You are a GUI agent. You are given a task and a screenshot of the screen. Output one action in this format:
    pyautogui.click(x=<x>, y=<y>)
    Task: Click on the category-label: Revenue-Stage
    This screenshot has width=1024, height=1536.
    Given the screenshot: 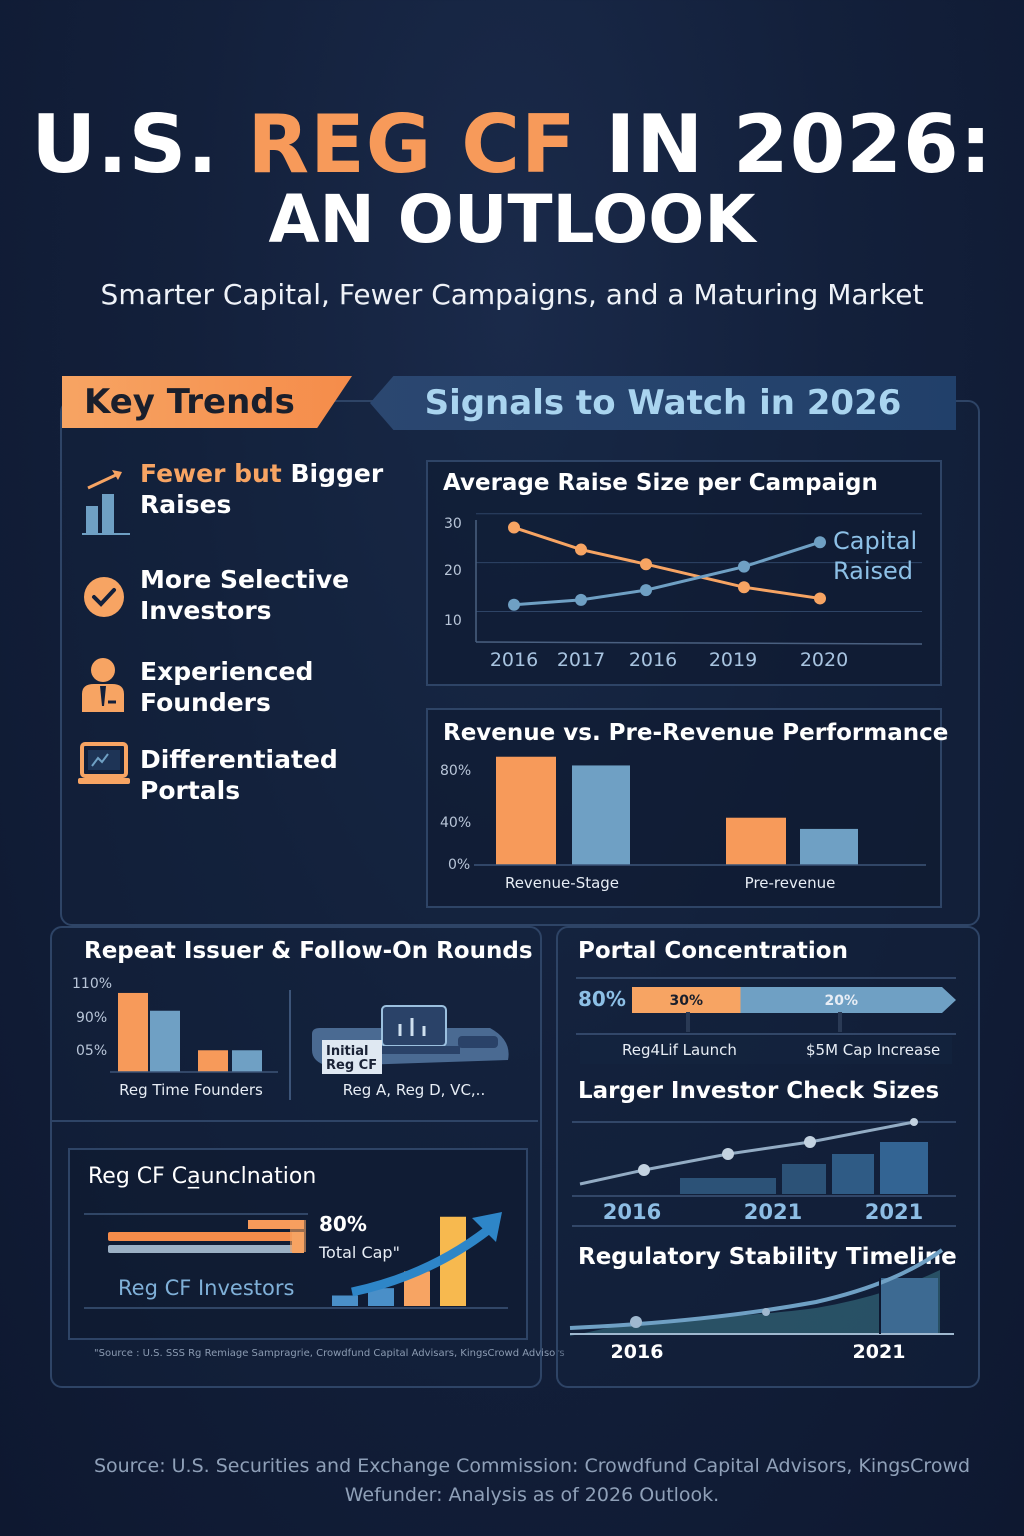 What is the action you would take?
    pyautogui.click(x=562, y=883)
    